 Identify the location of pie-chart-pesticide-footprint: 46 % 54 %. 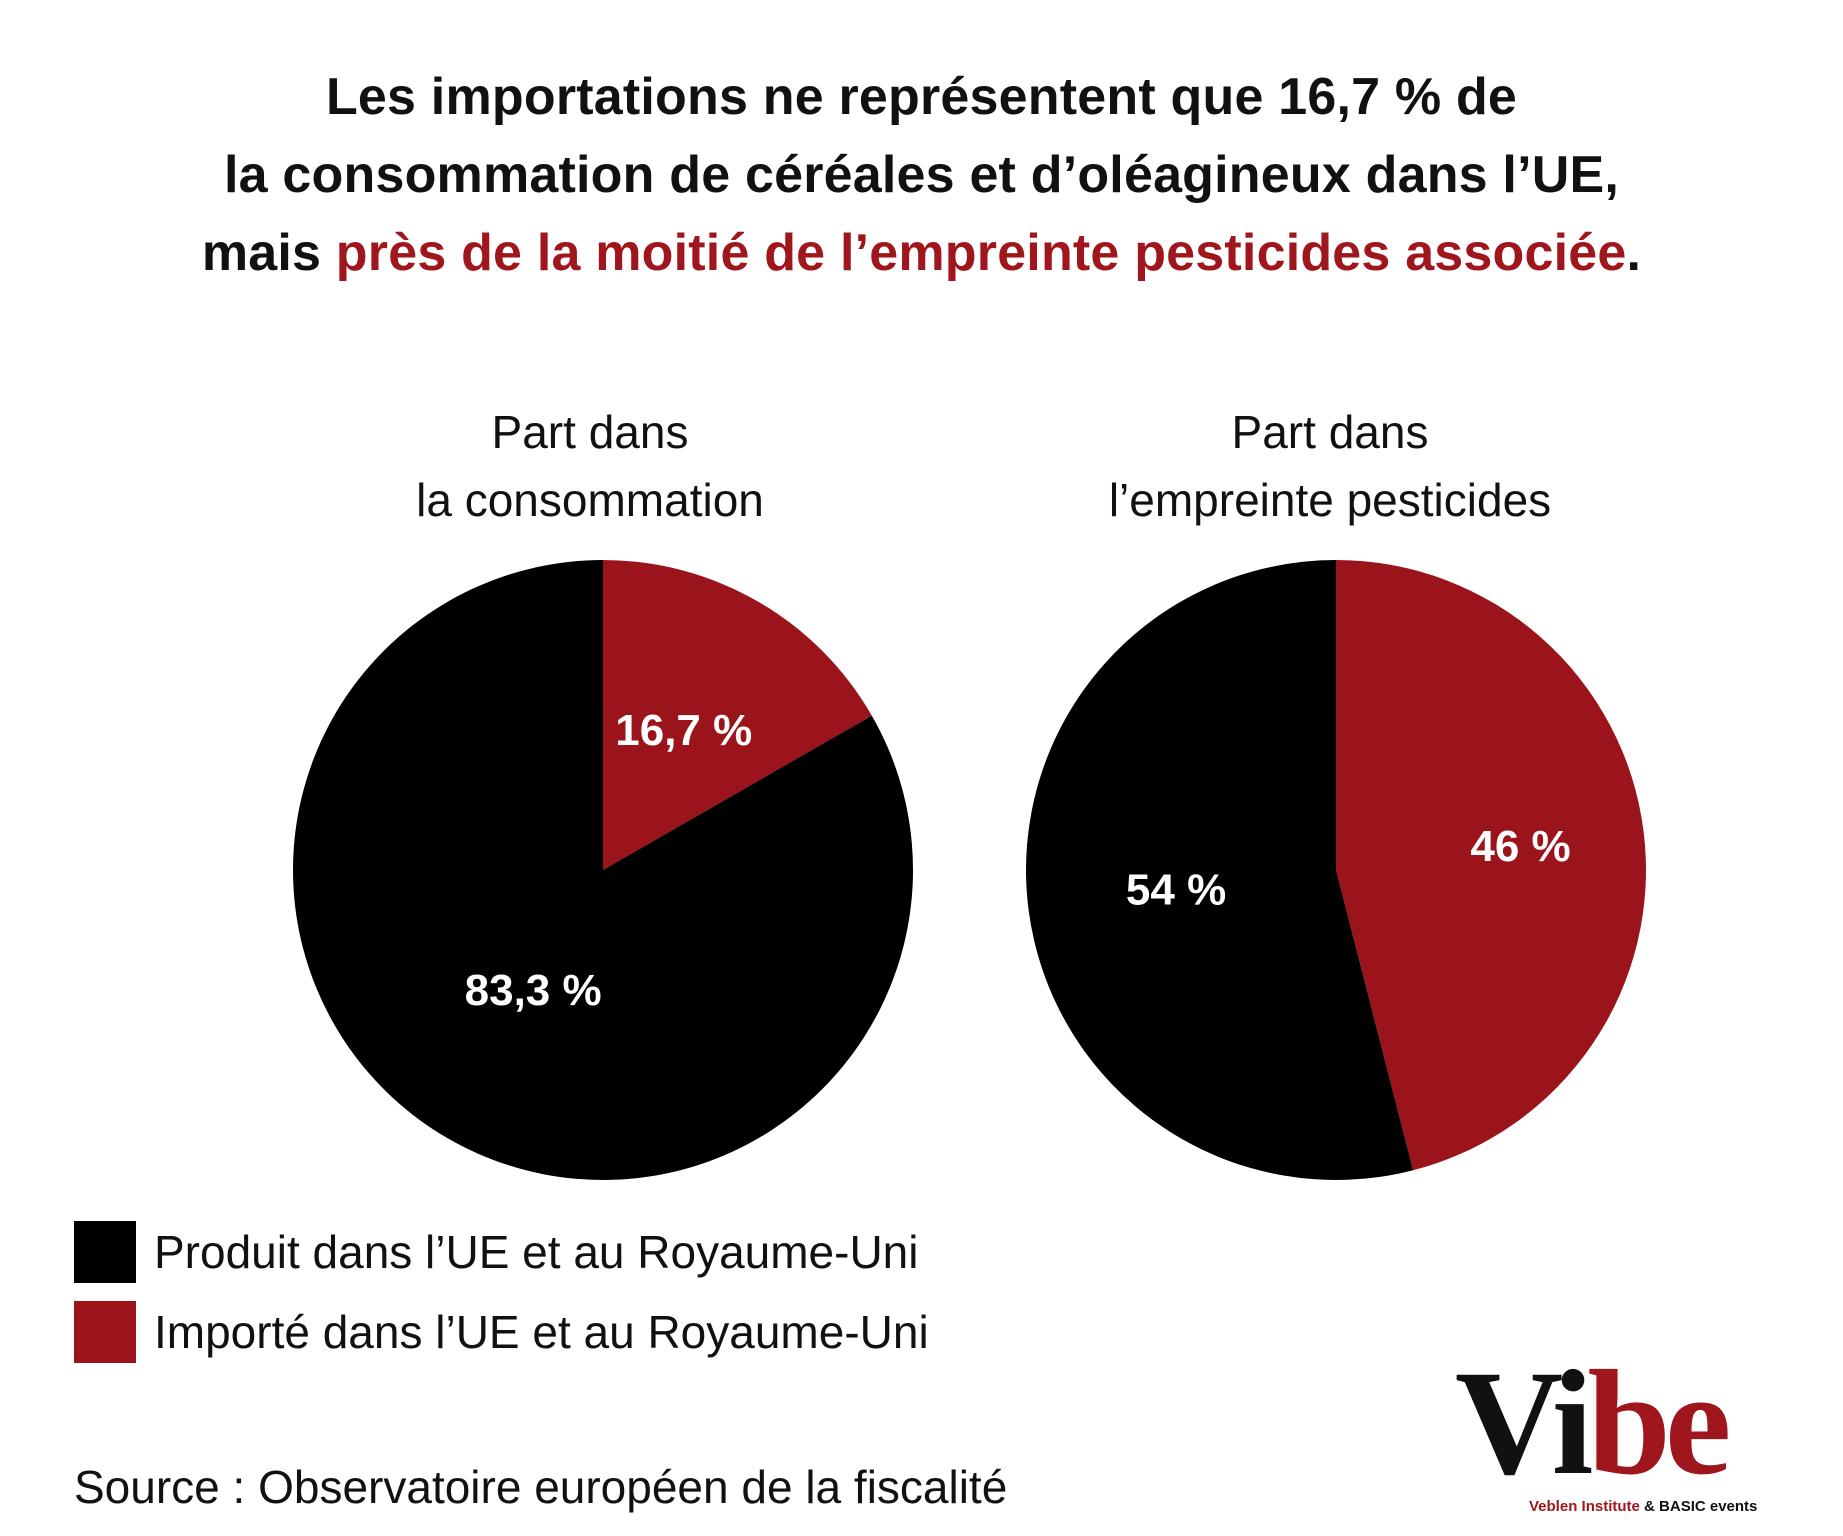
(1336, 870).